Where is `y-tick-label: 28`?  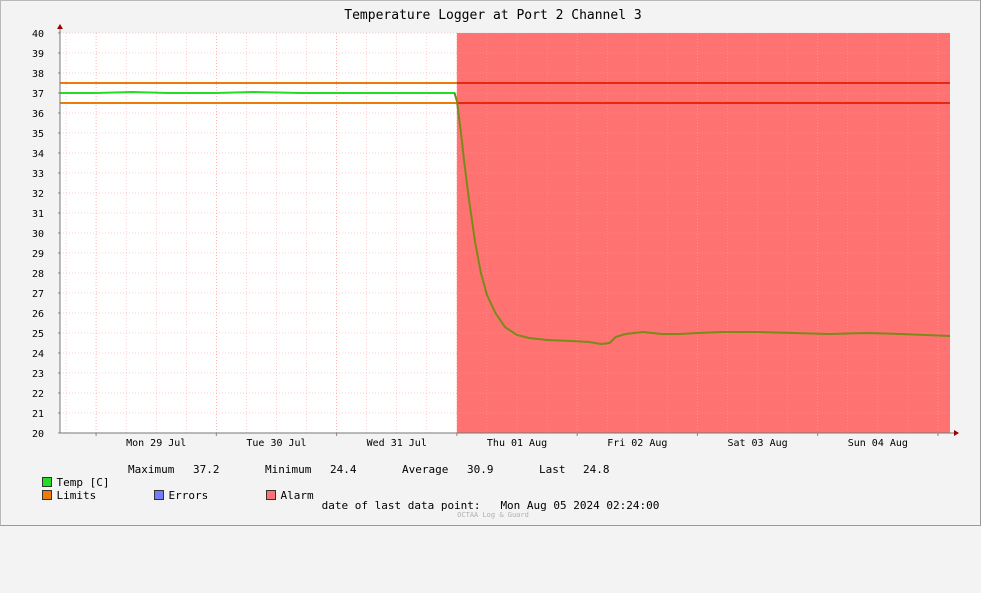
y-tick-label: 28 is located at coordinates (38, 274).